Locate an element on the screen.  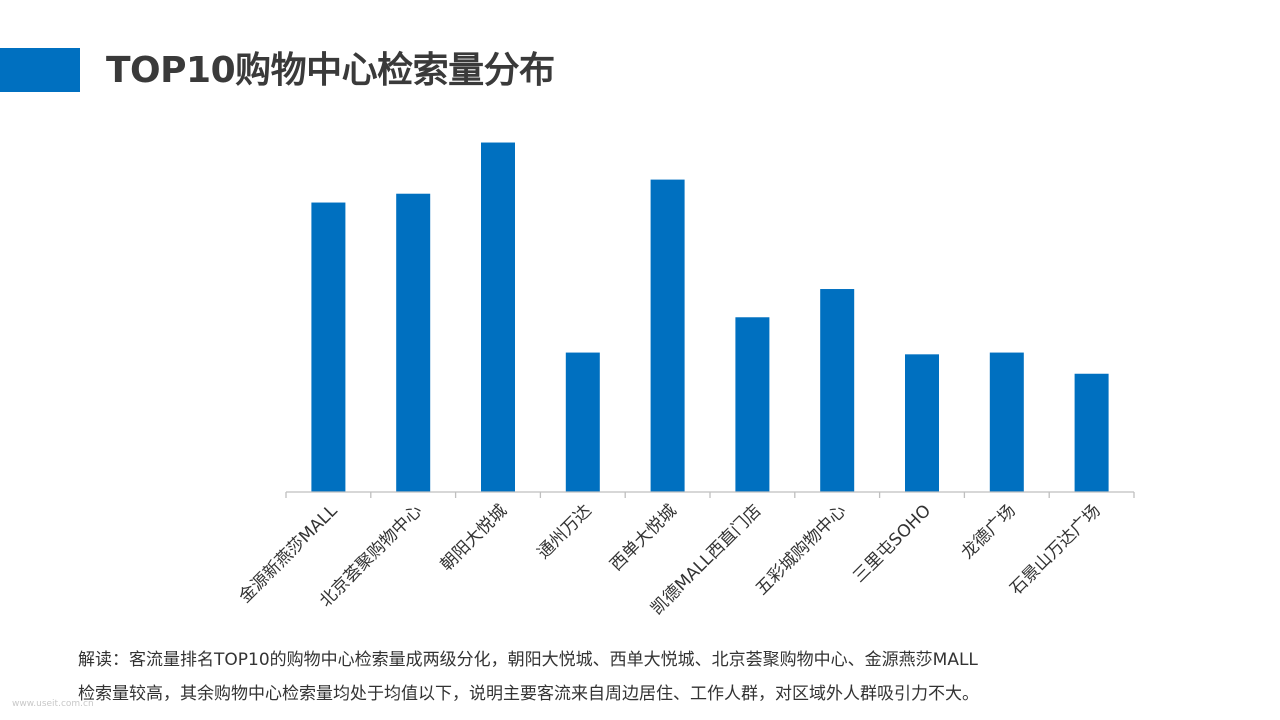
x-tick-label-8: 三里屯SOHO is located at coordinates (892, 544).